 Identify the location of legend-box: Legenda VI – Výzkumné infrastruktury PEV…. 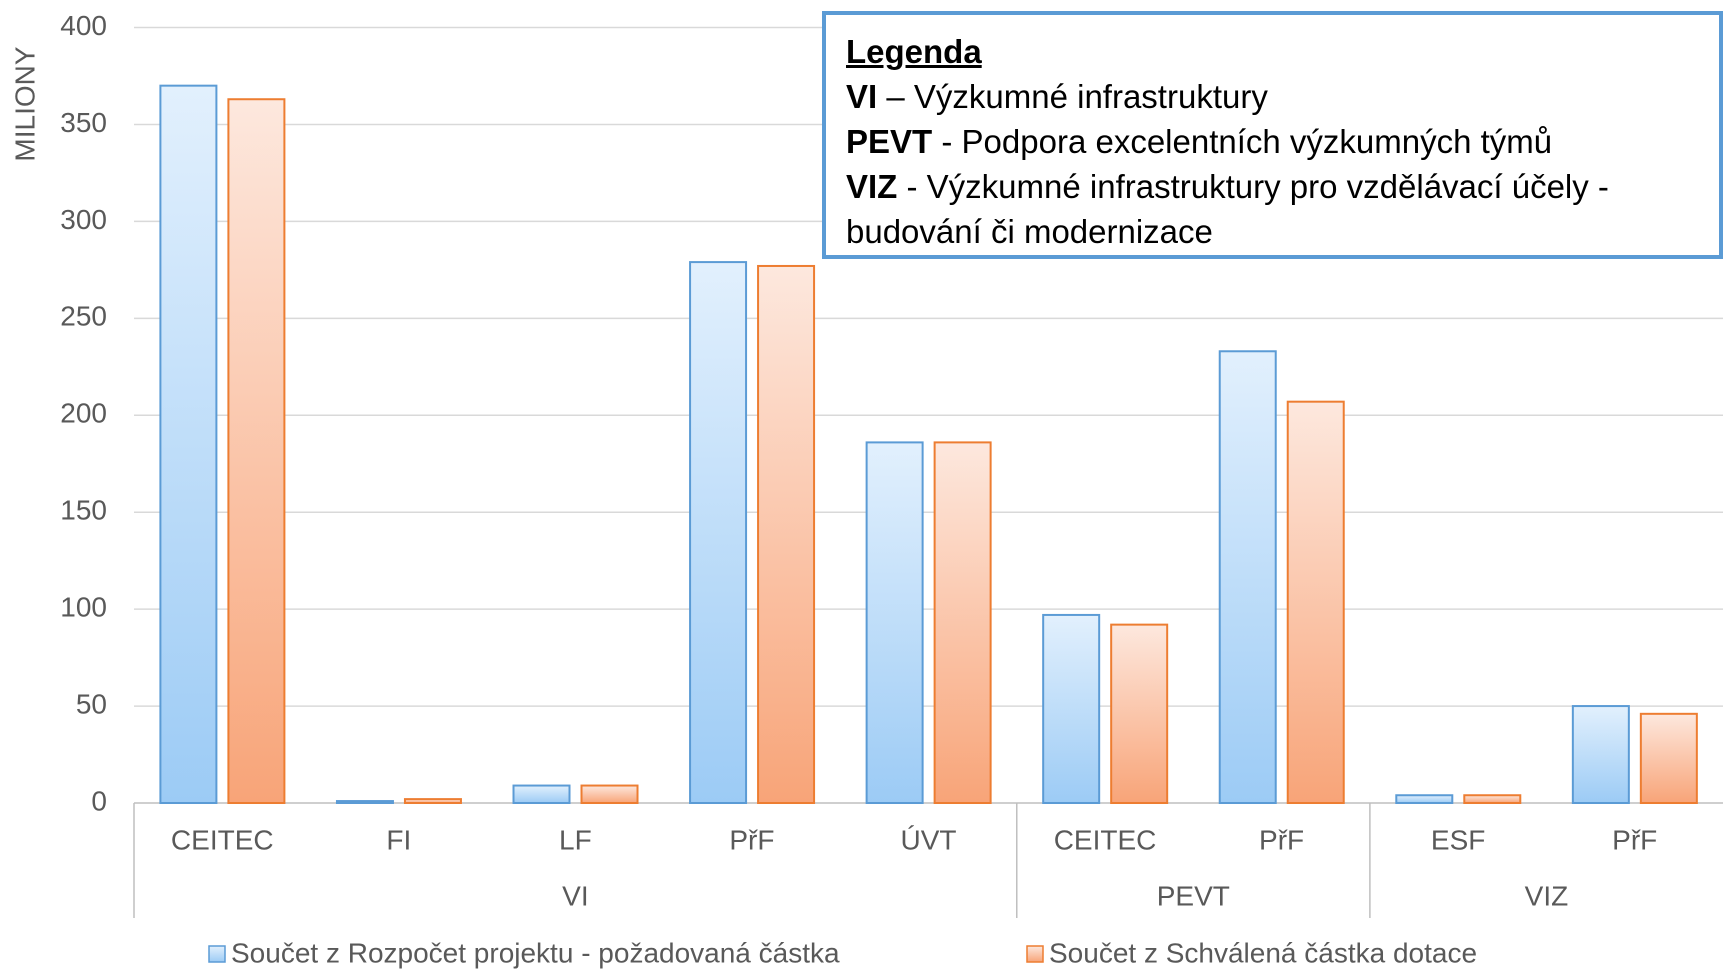
(1272, 135).